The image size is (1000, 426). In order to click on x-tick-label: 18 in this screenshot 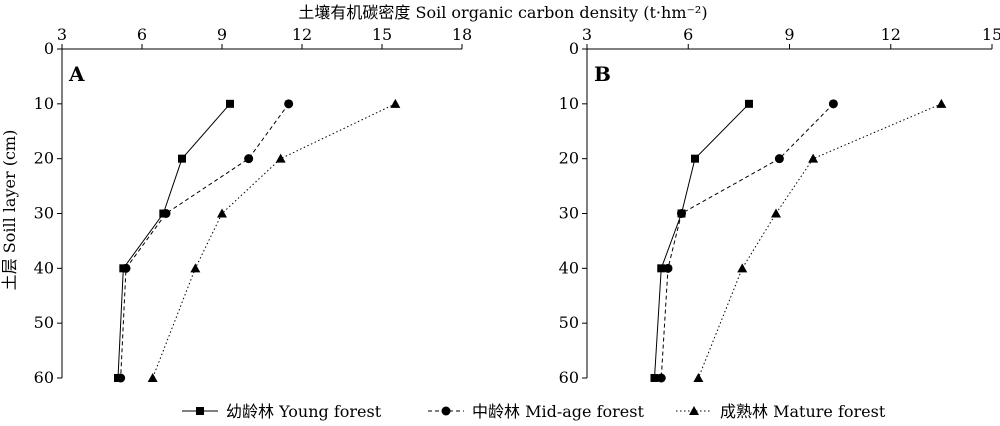, I will do `click(462, 34)`.